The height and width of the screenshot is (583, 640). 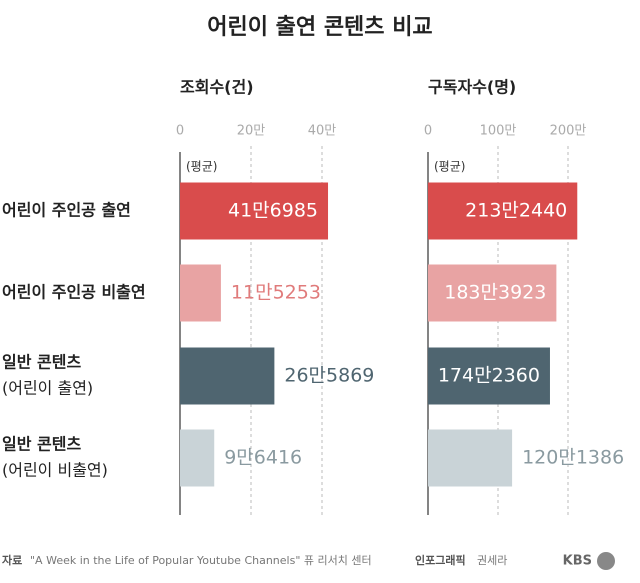 What do you see at coordinates (472, 87) in the screenshot?
I see `panel-title: 구독자수(명)` at bounding box center [472, 87].